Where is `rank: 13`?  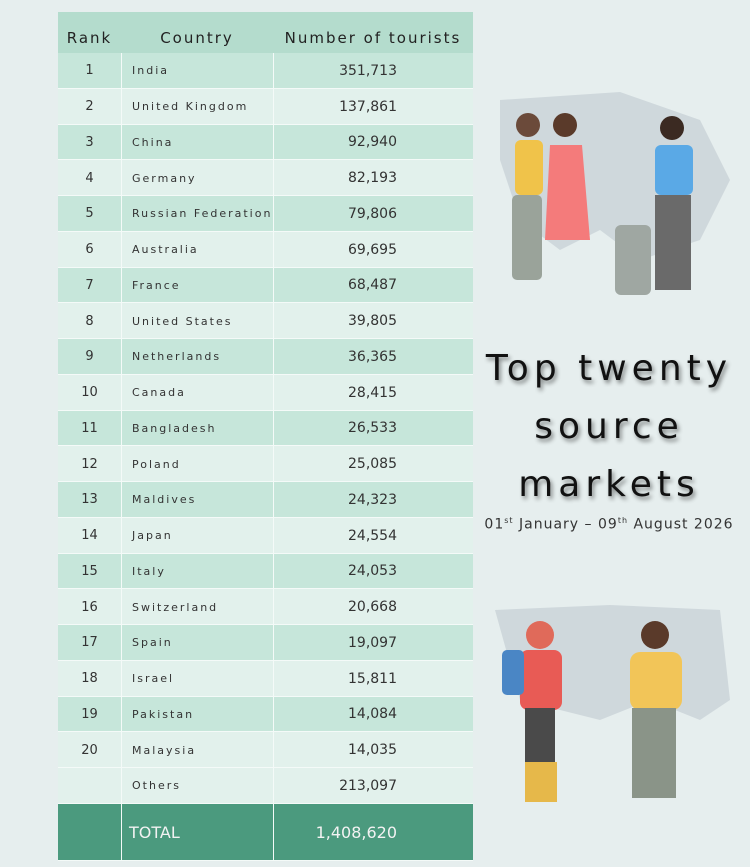
rank: 13 is located at coordinates (89, 500).